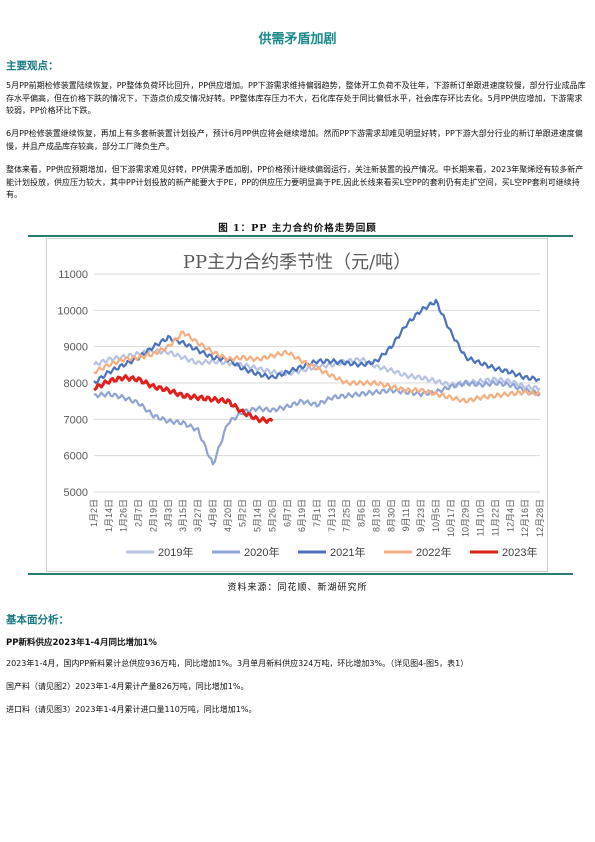  I want to click on legend-label: 2019年, so click(175, 552).